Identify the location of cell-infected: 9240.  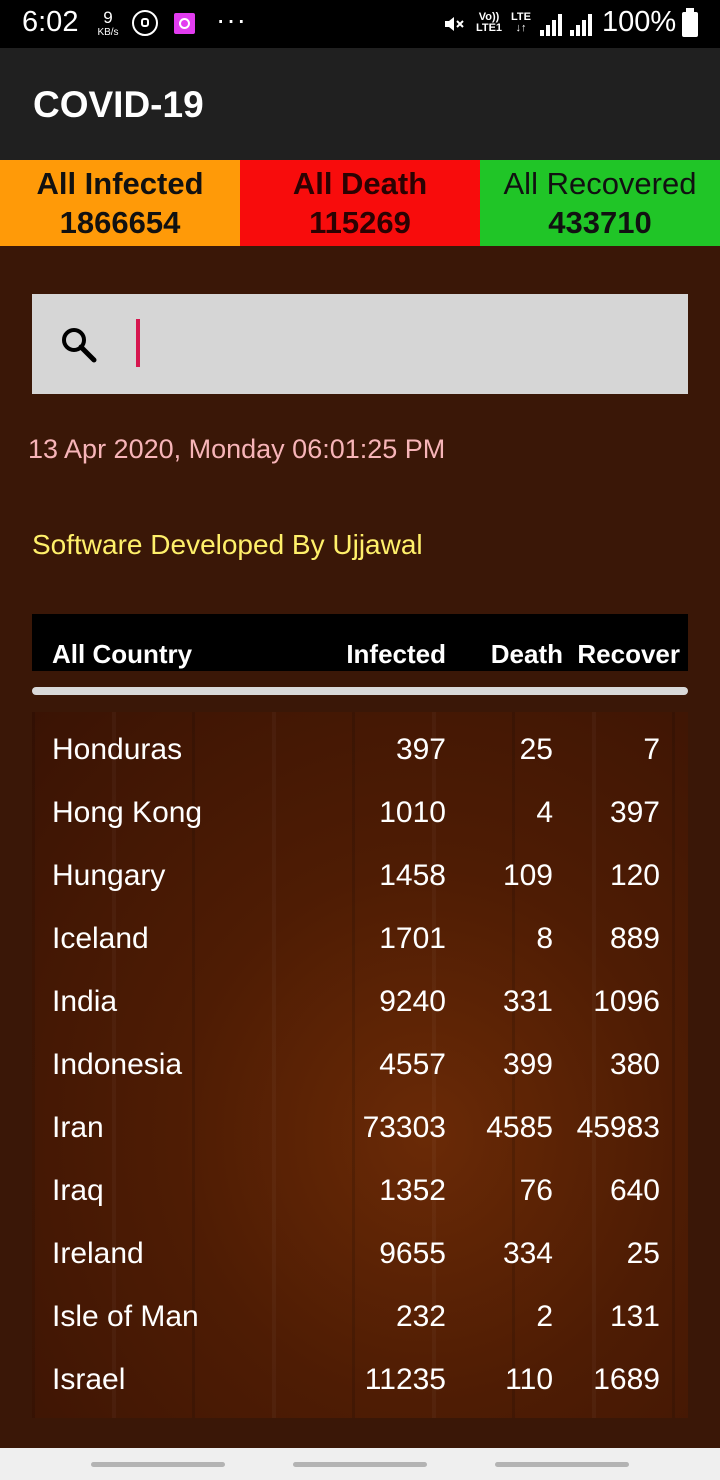
(412, 1001).